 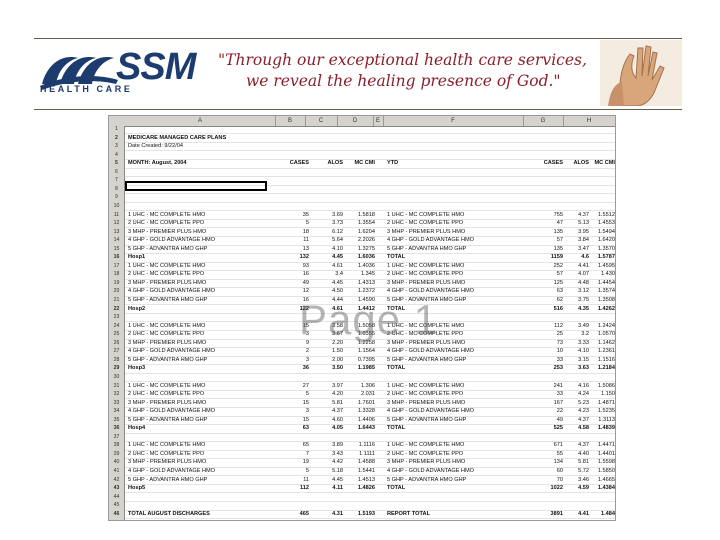 What do you see at coordinates (337, 513) in the screenshot?
I see `cell: 4.31` at bounding box center [337, 513].